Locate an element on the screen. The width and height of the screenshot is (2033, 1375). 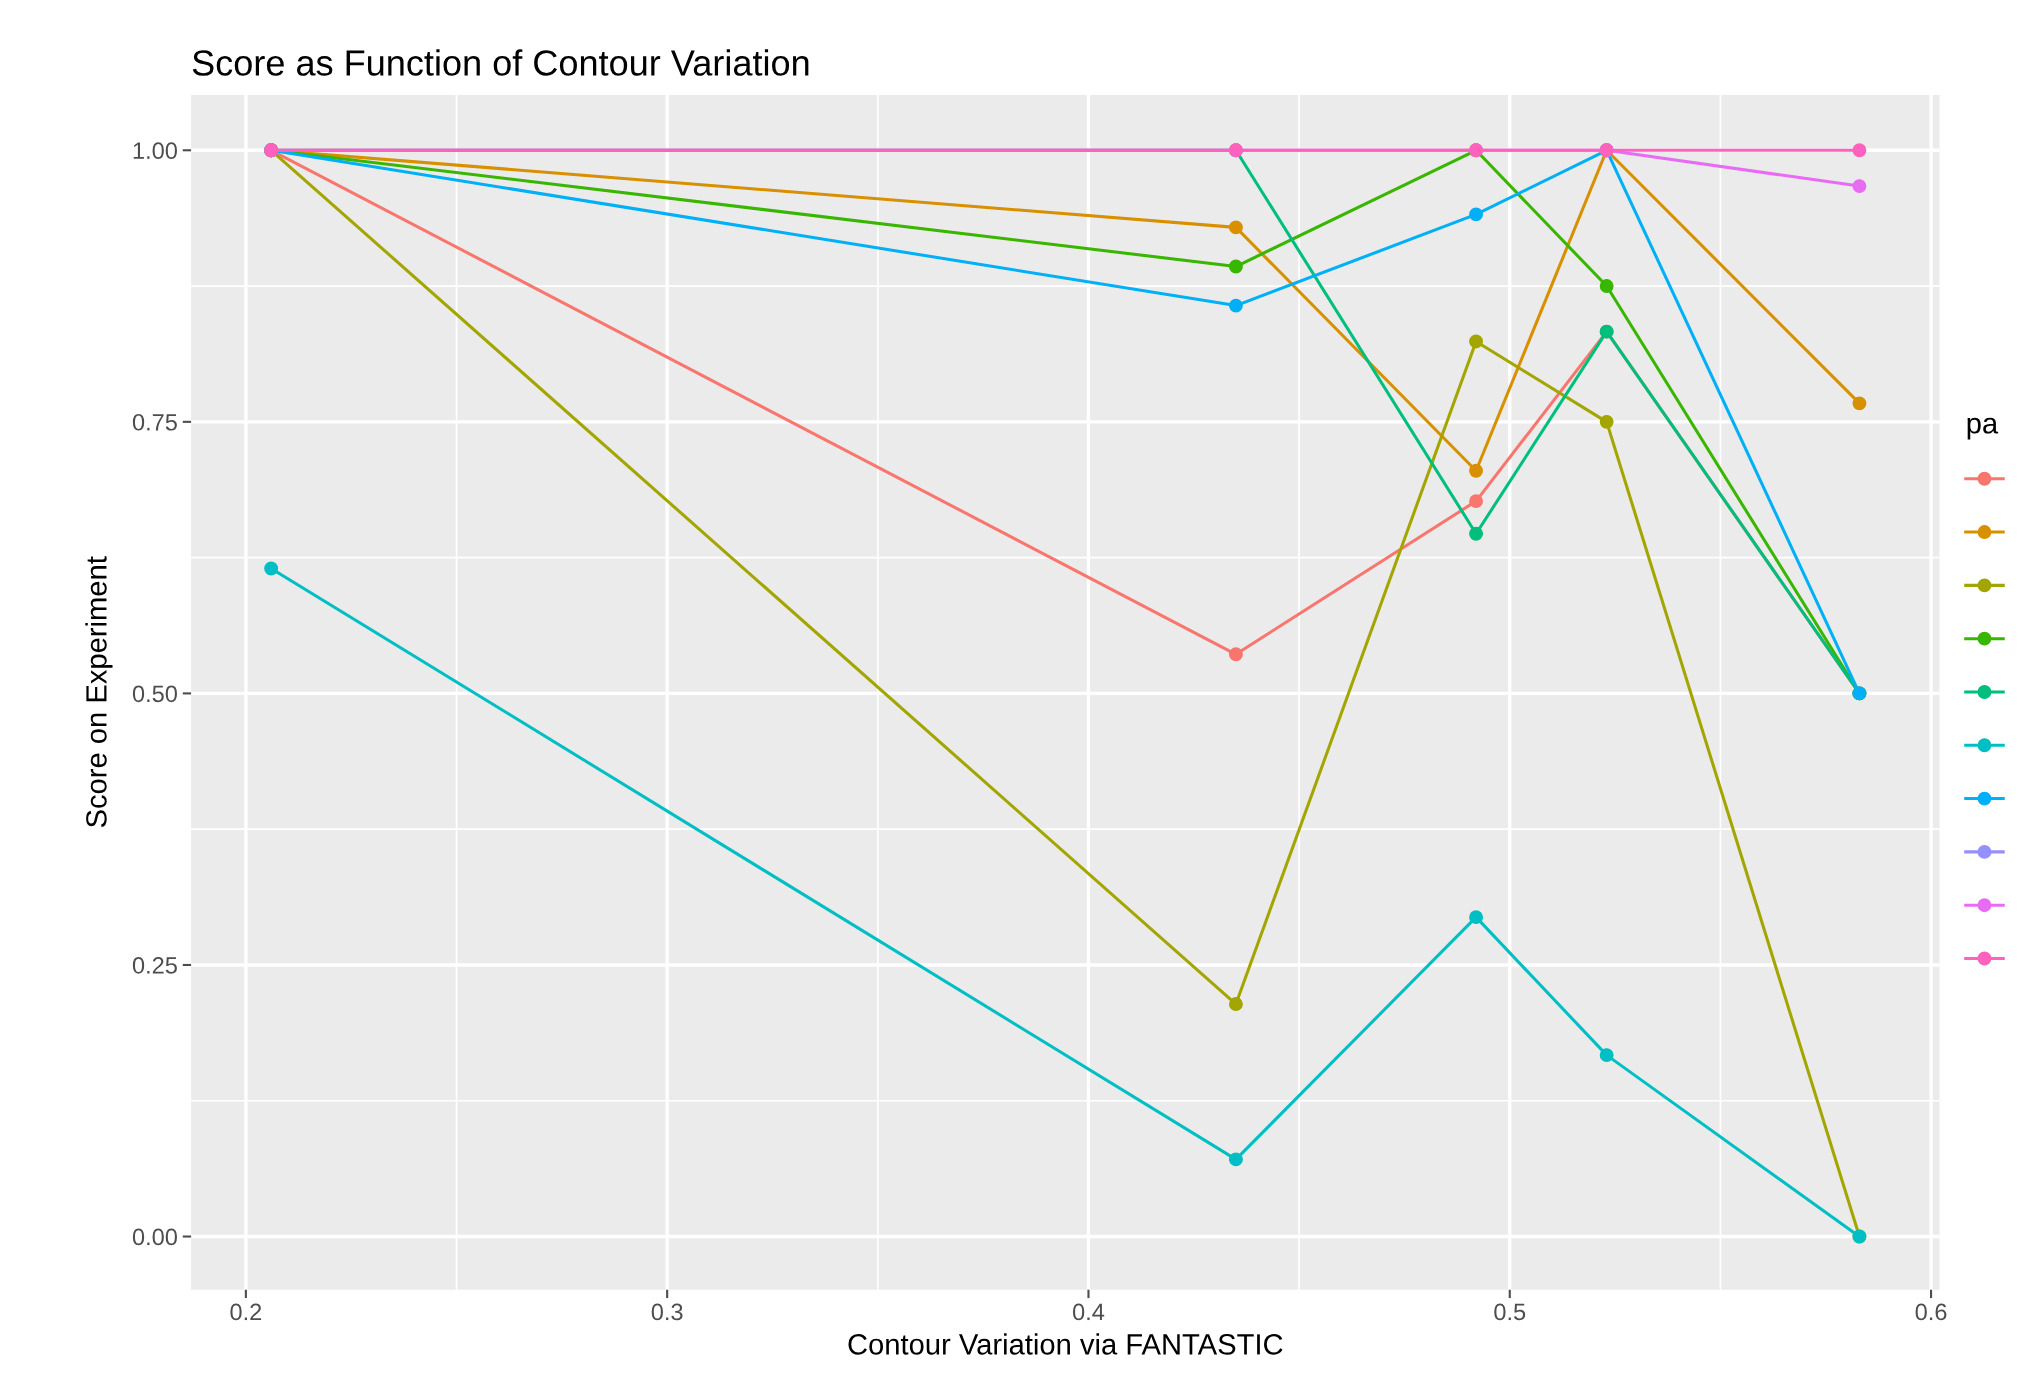
y-tick-label: 0.25 is located at coordinates (154, 965).